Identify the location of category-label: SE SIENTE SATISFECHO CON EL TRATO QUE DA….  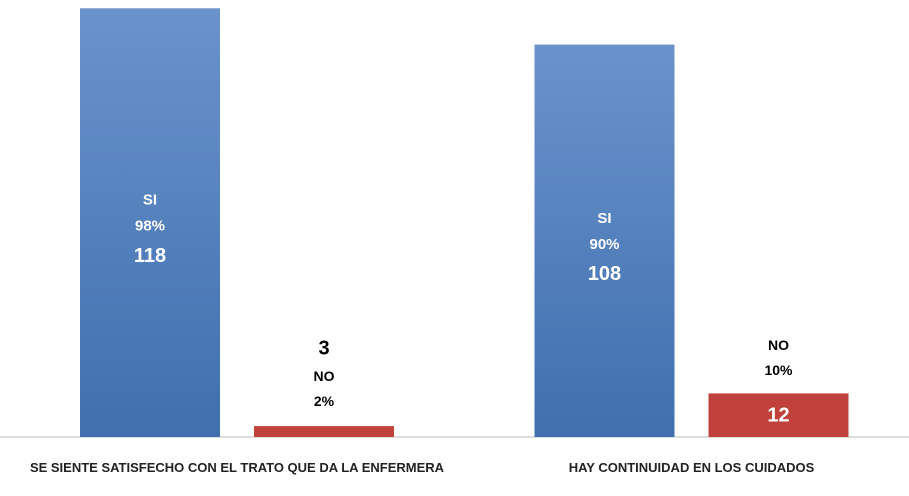
(237, 467).